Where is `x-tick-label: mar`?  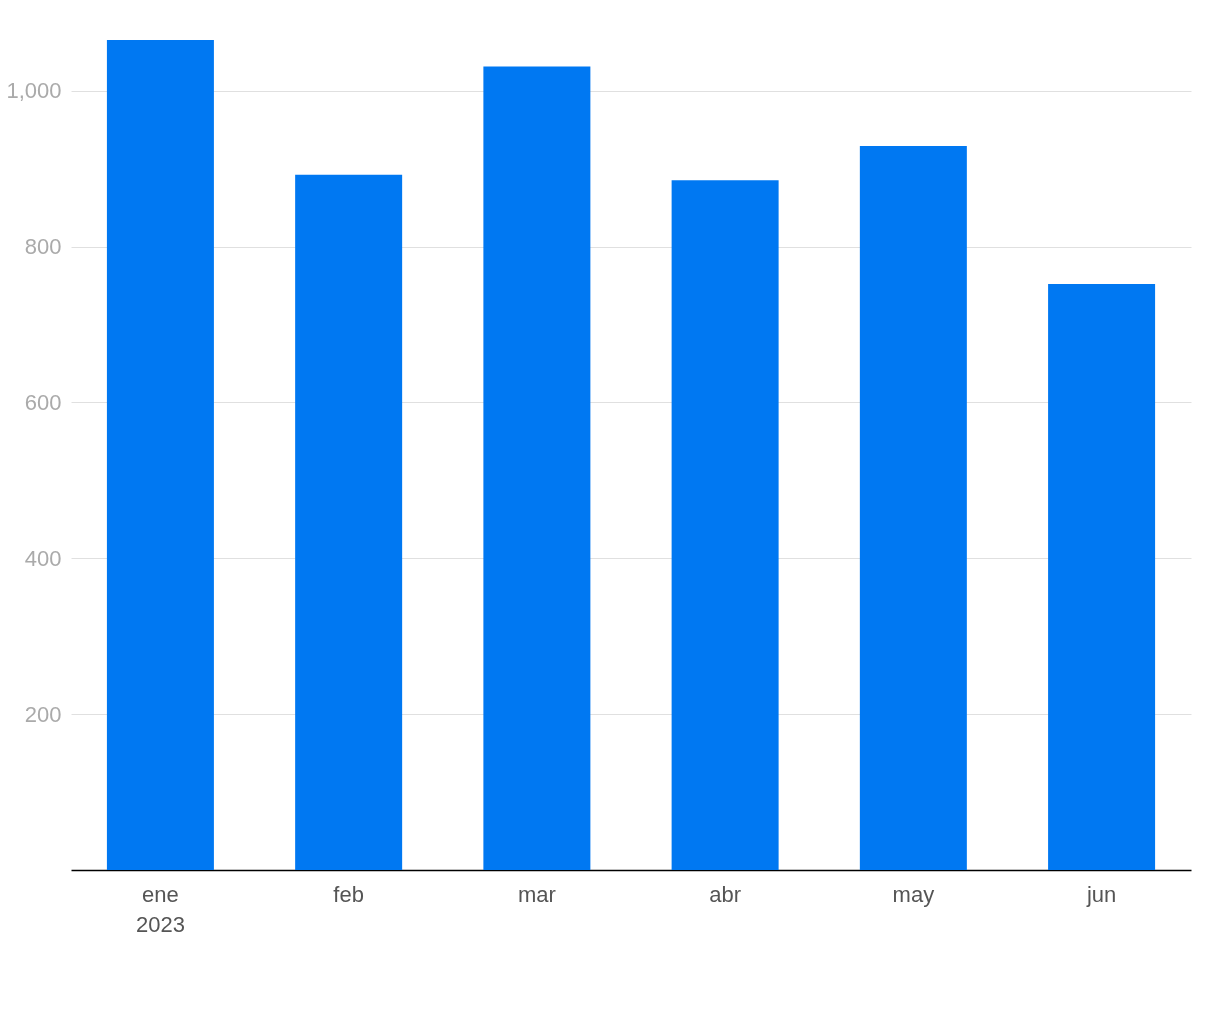 x-tick-label: mar is located at coordinates (536, 894).